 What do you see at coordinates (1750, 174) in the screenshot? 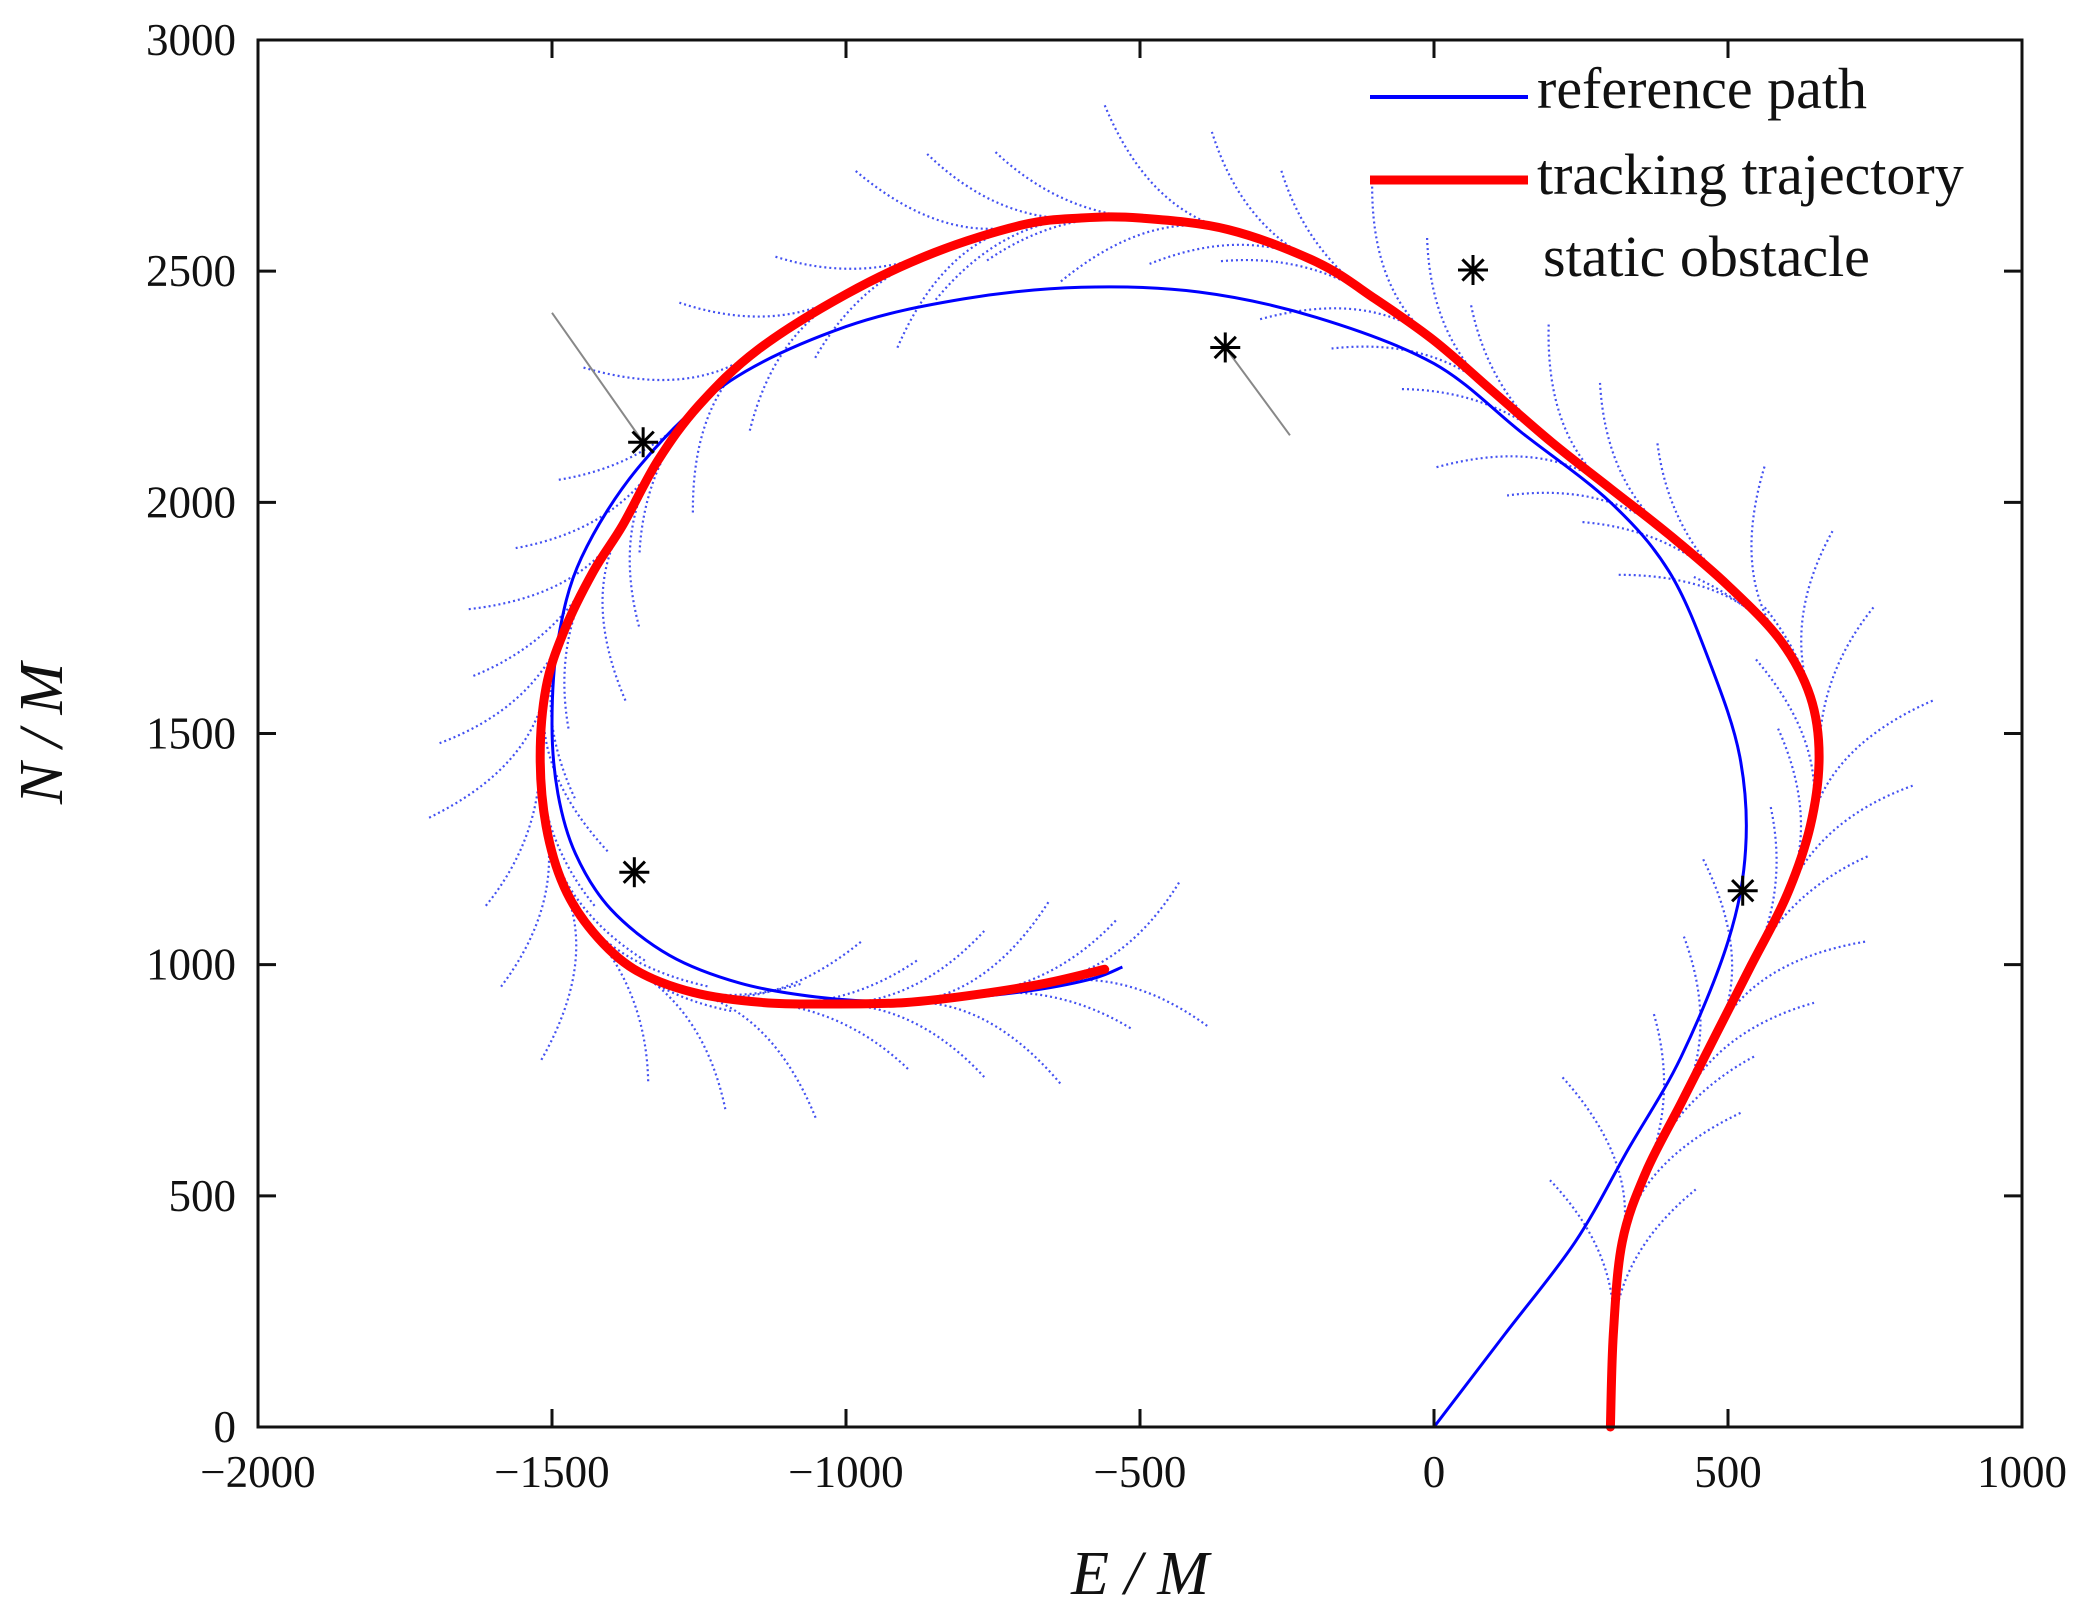
I see `legend-tracking-label: tracking trajectory` at bounding box center [1750, 174].